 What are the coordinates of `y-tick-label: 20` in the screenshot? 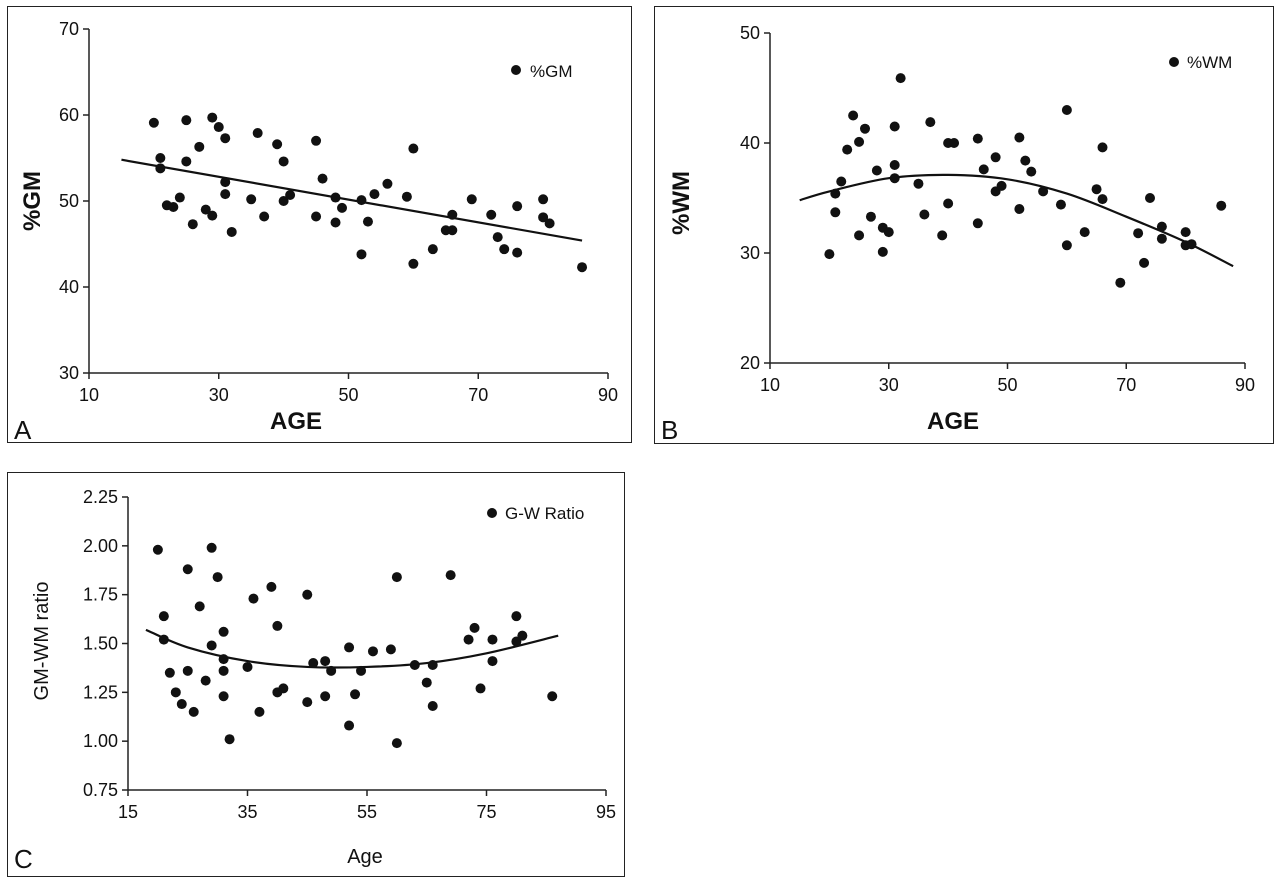 It's located at (750, 363).